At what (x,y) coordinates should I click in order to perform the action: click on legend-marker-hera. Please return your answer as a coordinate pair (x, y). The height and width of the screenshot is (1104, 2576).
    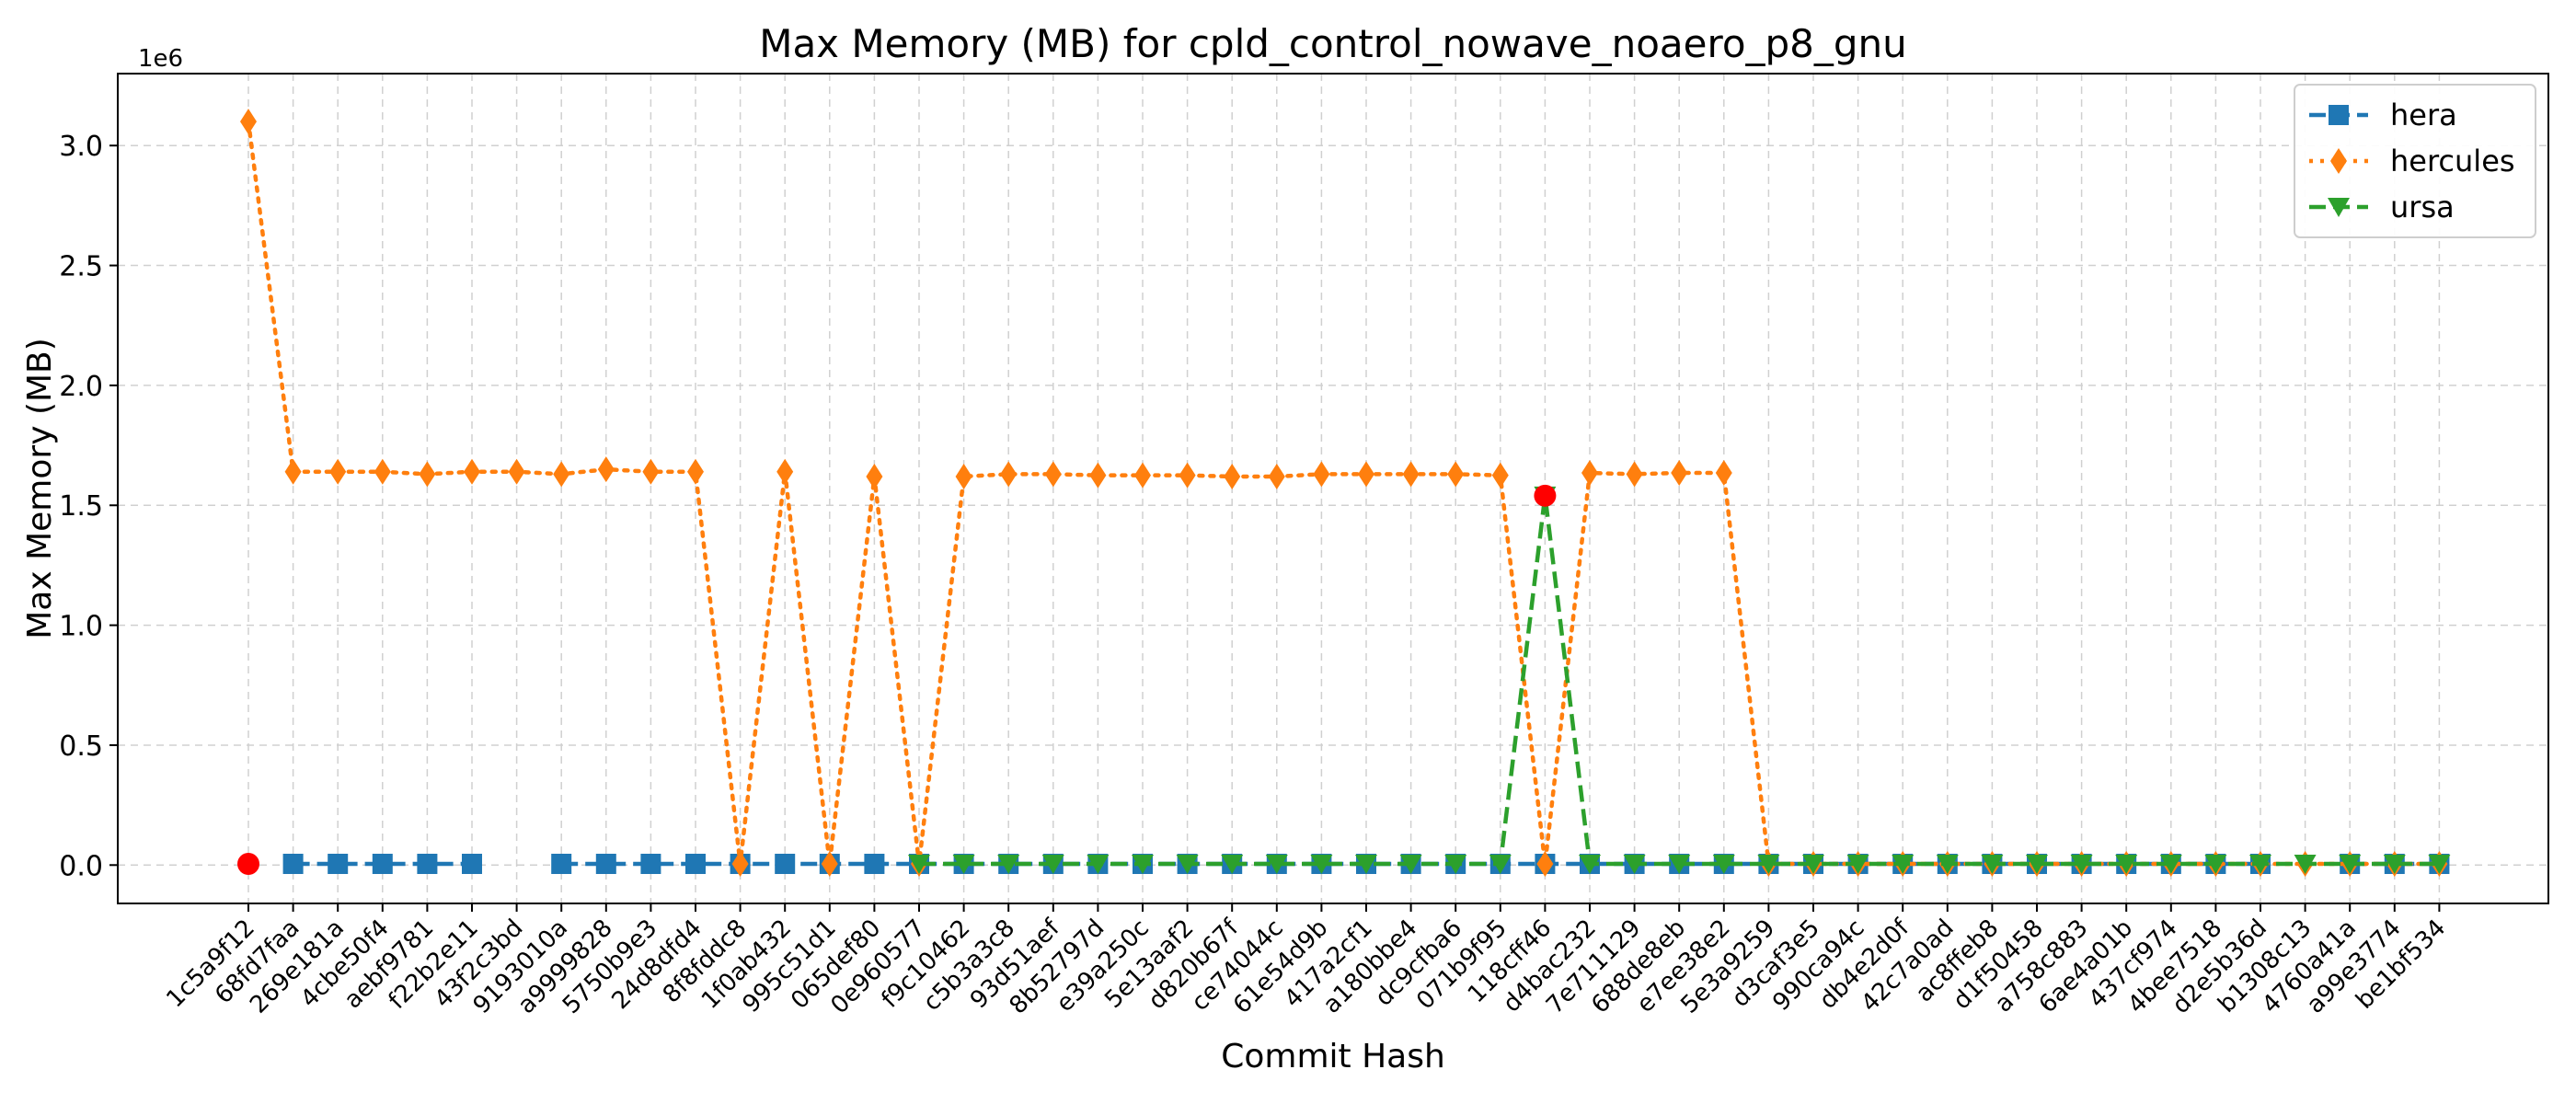
    Looking at the image, I should click on (2339, 115).